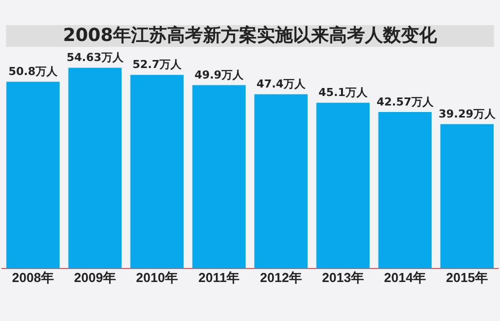  What do you see at coordinates (250, 36) in the screenshot?
I see `chart-title: 2008年江苏高考新方案实施以来高考人数变化` at bounding box center [250, 36].